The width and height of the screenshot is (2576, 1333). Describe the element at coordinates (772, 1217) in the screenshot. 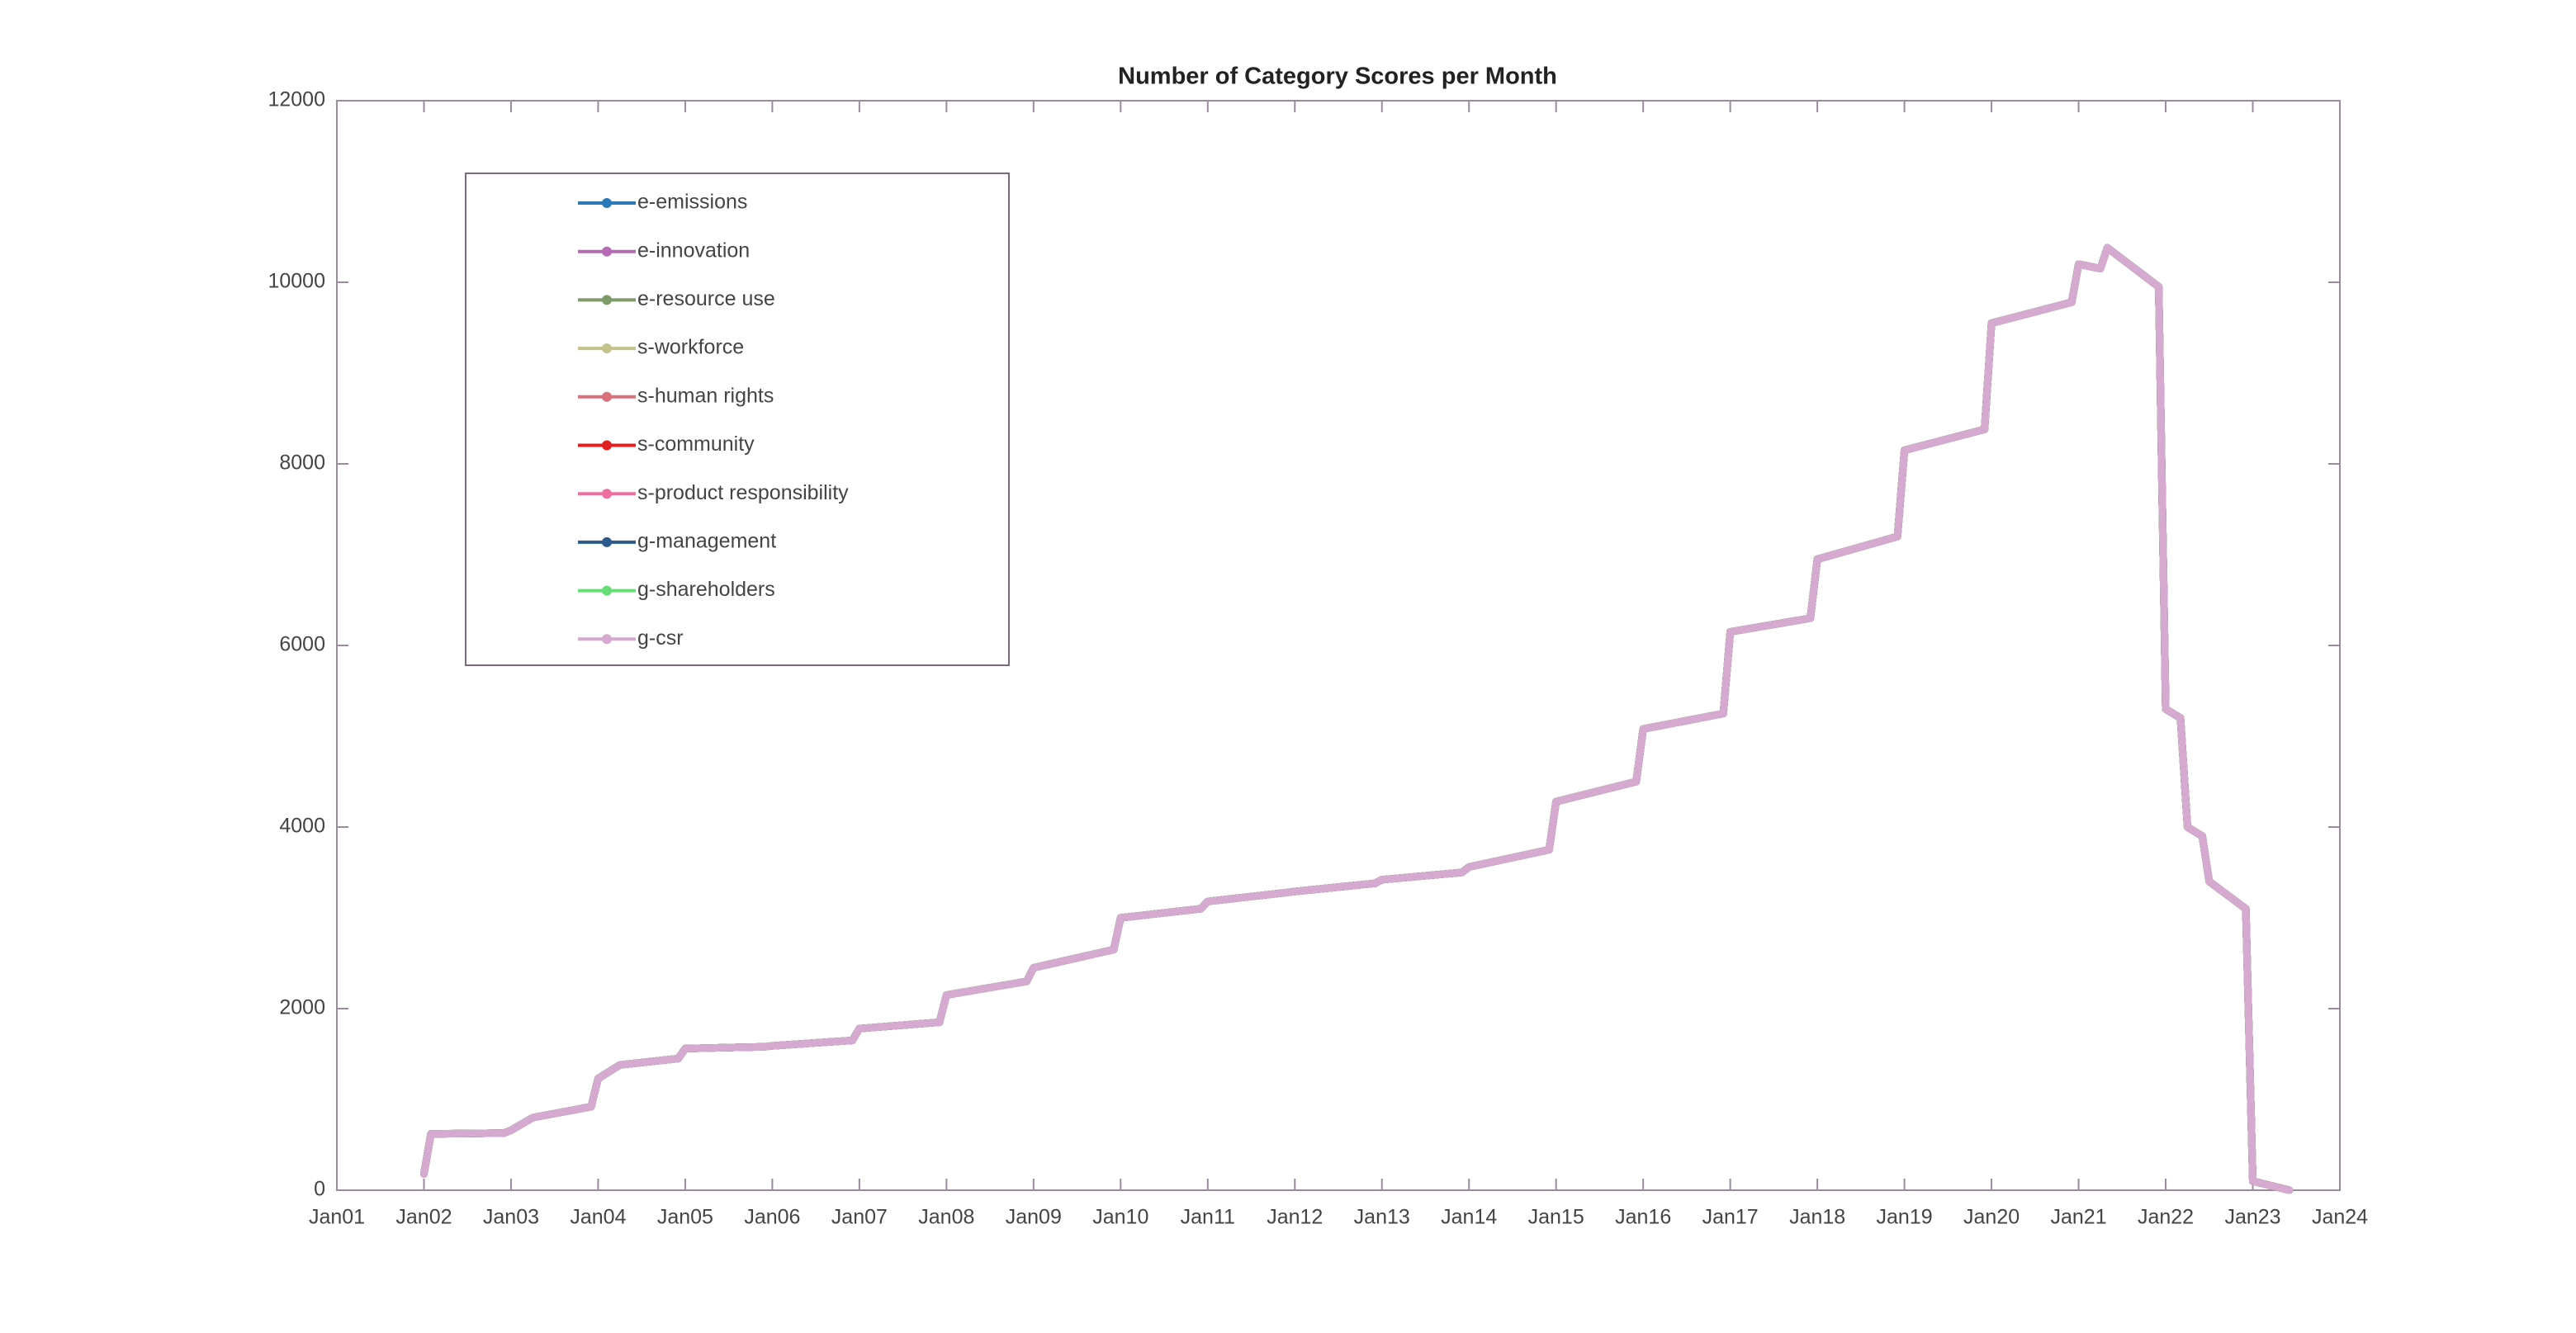

I see `x-tick-label: Jan06` at that location.